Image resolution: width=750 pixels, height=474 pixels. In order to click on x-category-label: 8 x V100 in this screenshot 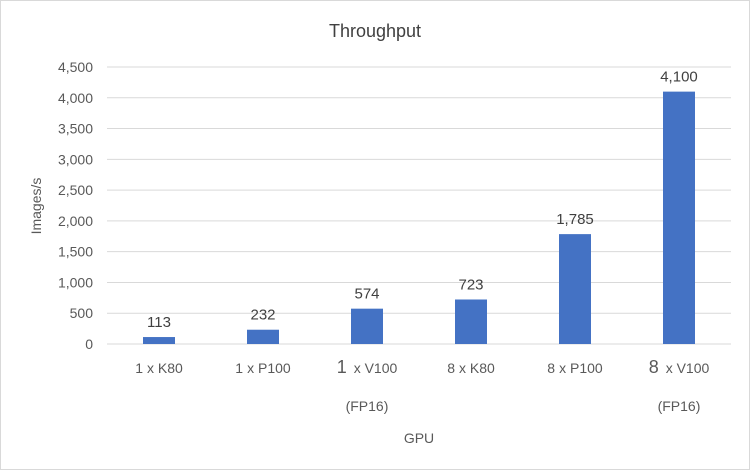, I will do `click(679, 367)`.